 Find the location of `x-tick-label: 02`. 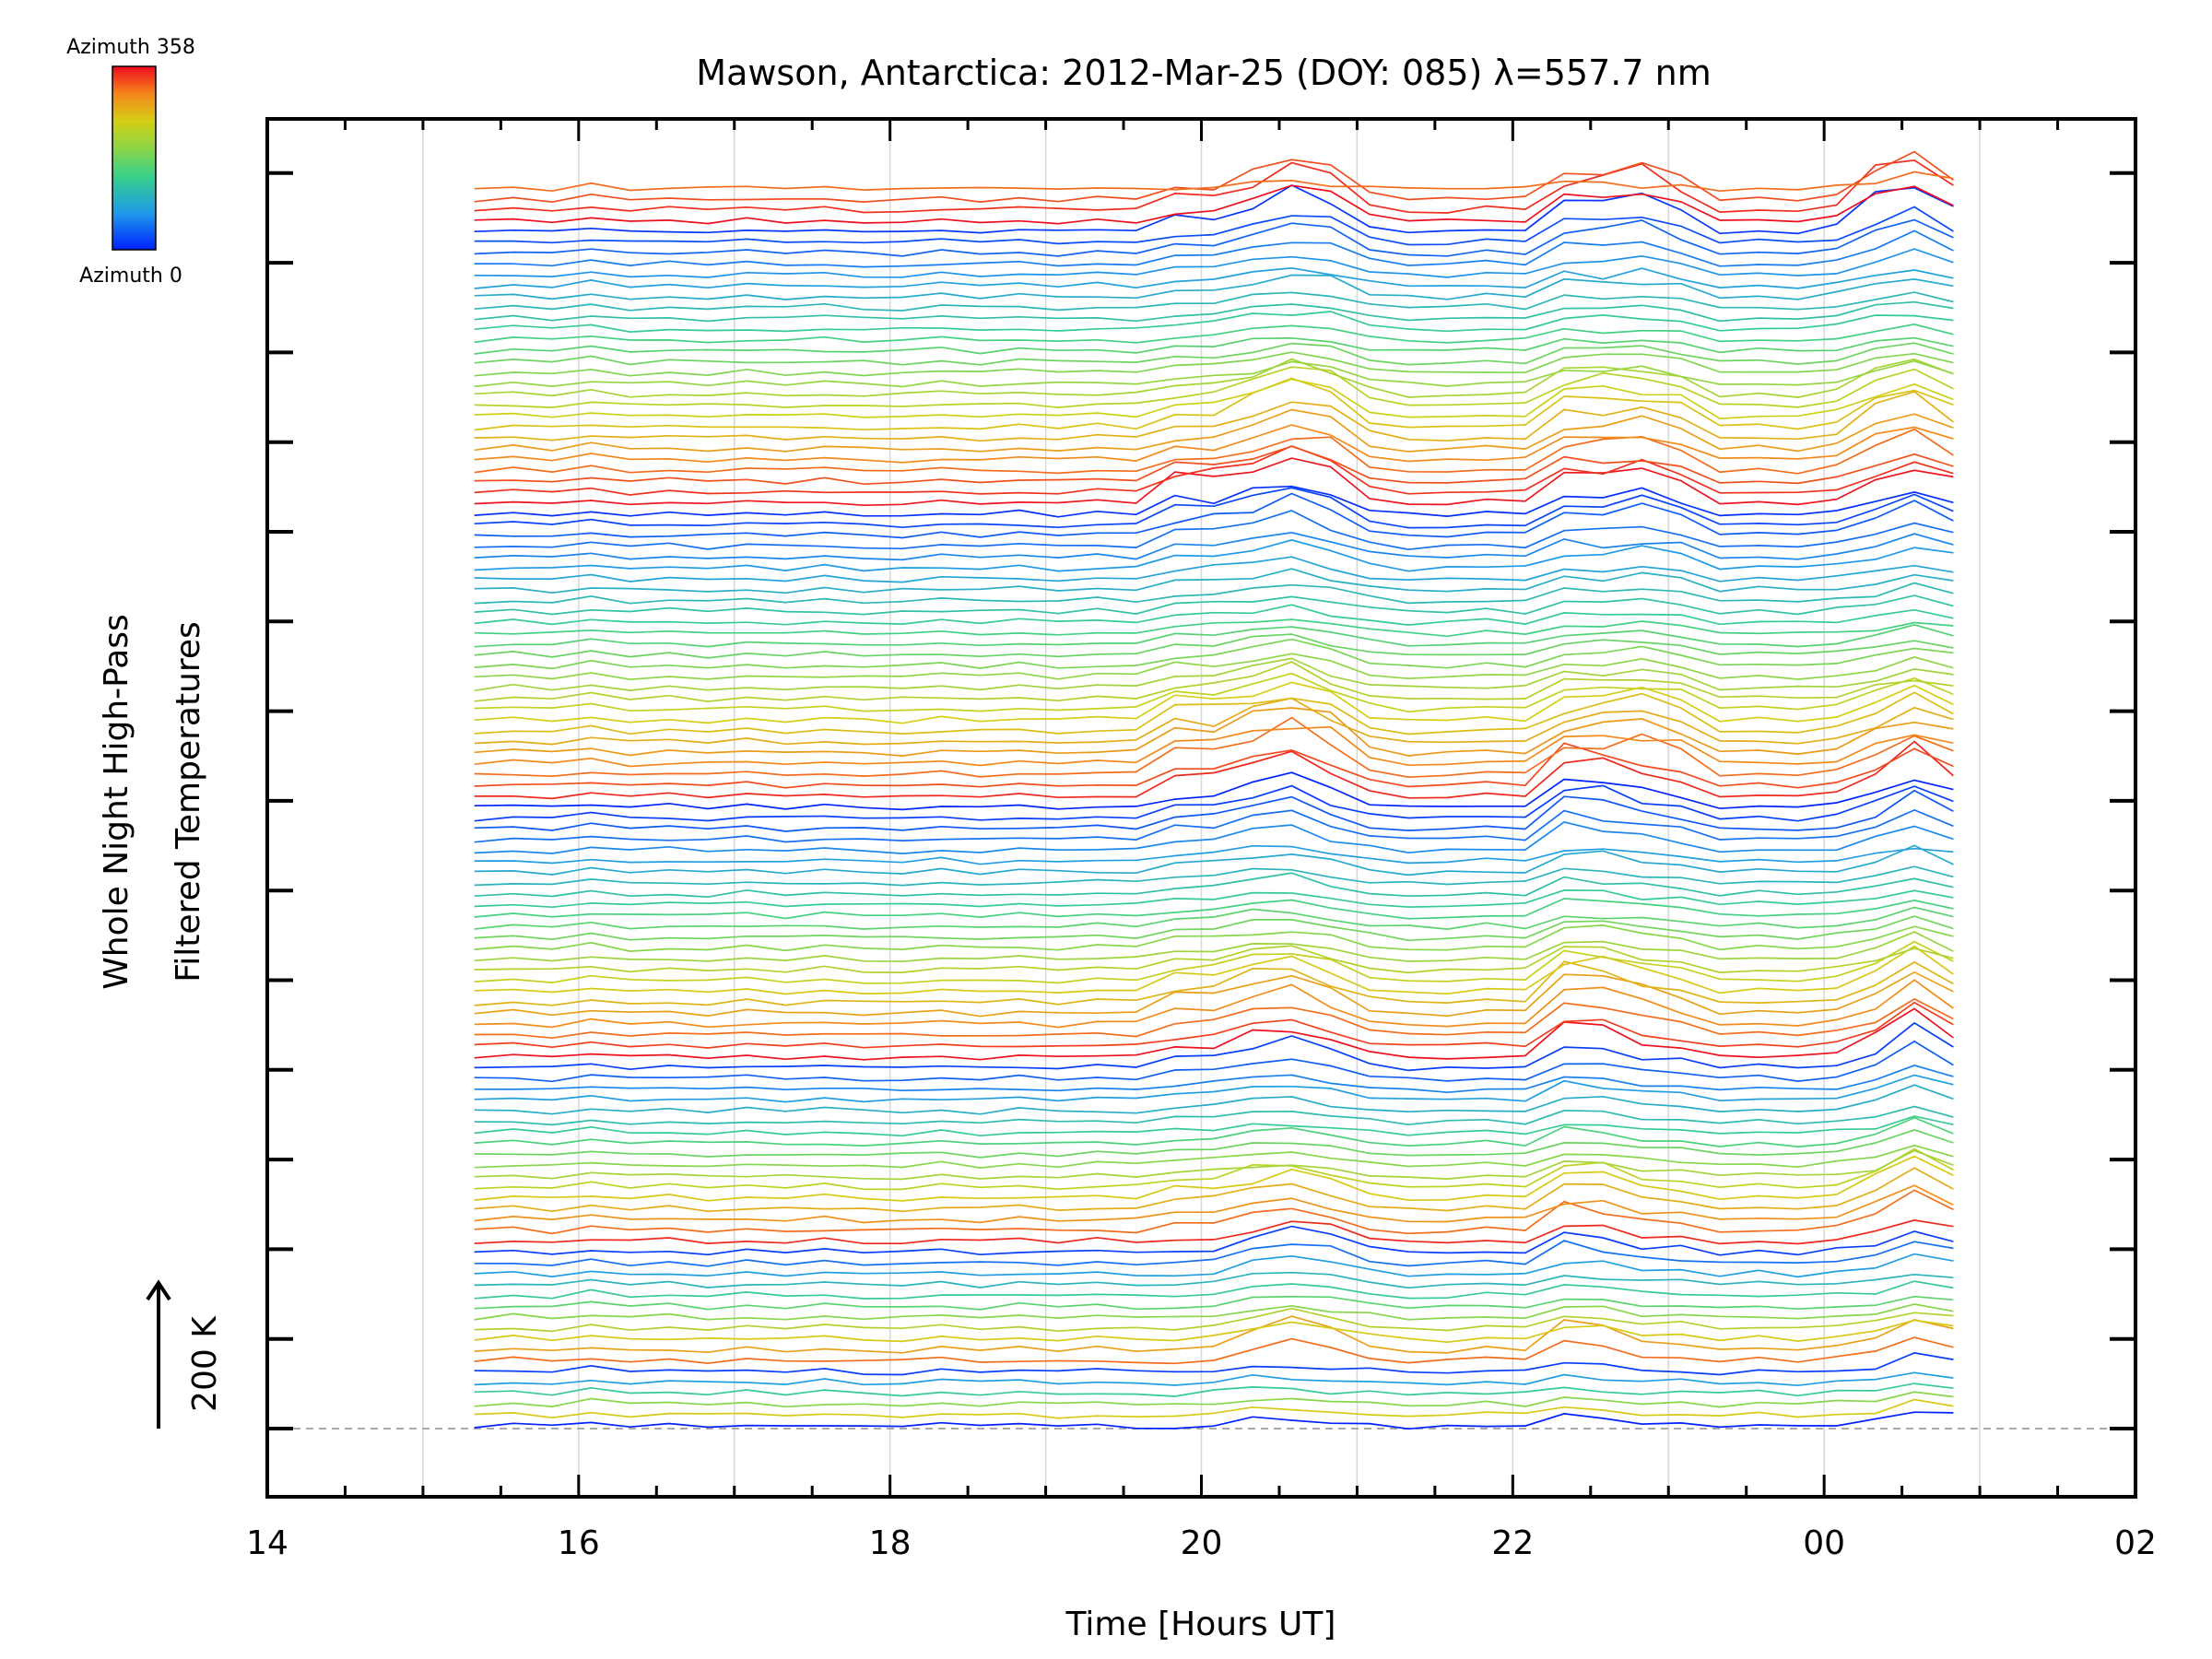

x-tick-label: 02 is located at coordinates (2135, 1543).